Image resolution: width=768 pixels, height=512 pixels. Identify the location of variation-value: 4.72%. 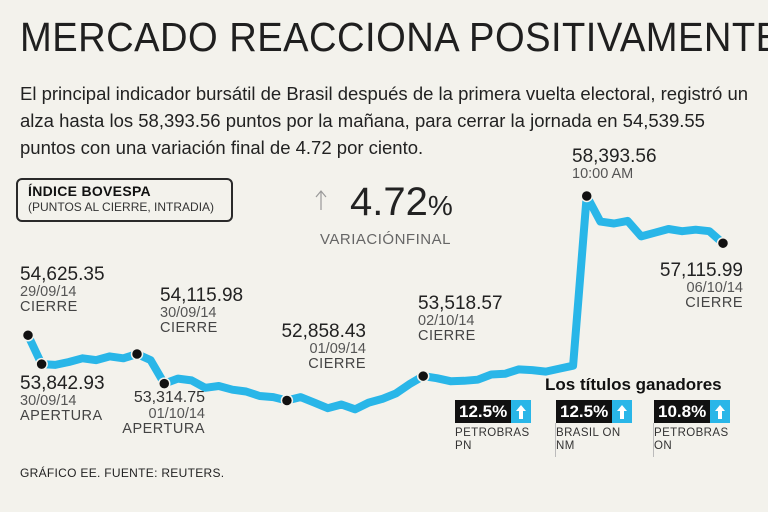
(401, 202).